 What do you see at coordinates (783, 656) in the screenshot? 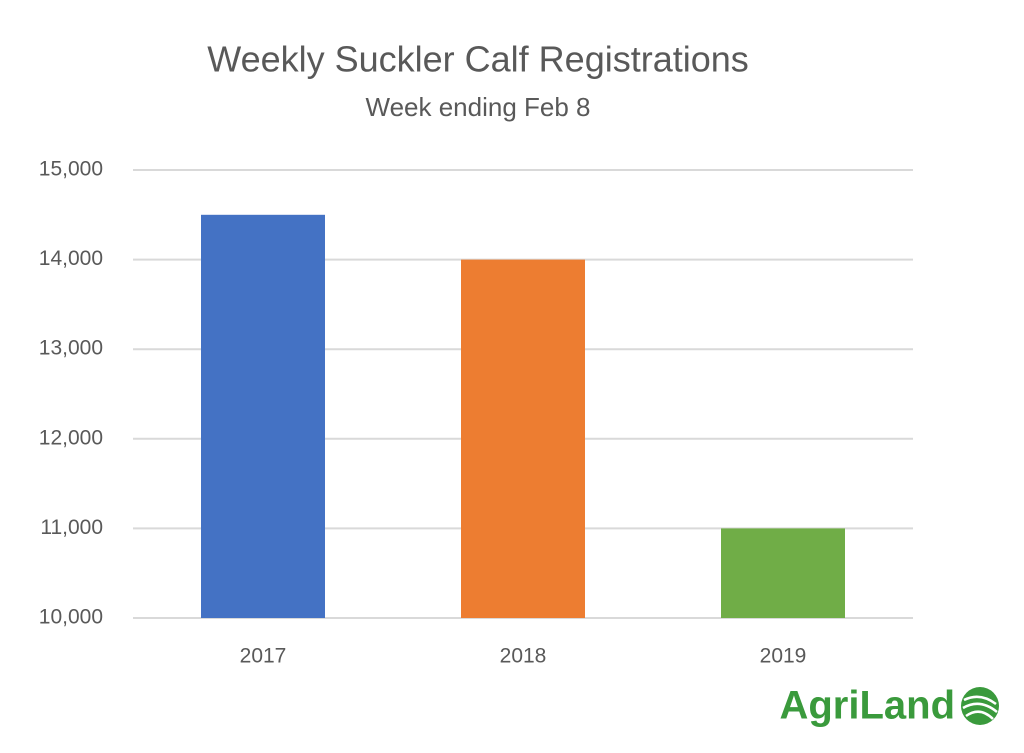
I see `x-tick-label: 2019` at bounding box center [783, 656].